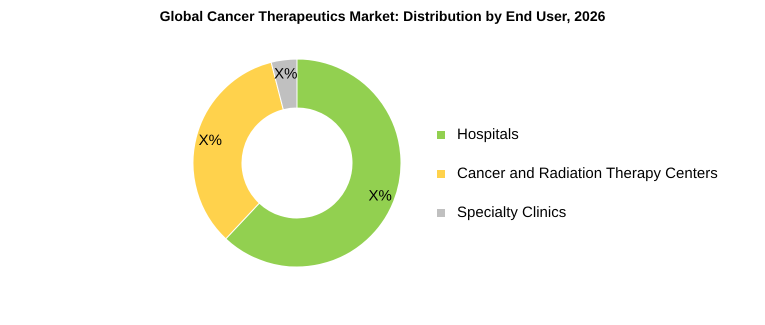 Image resolution: width=765 pixels, height=325 pixels. Describe the element at coordinates (511, 212) in the screenshot. I see `legend-label: Specialty Clinics` at that location.